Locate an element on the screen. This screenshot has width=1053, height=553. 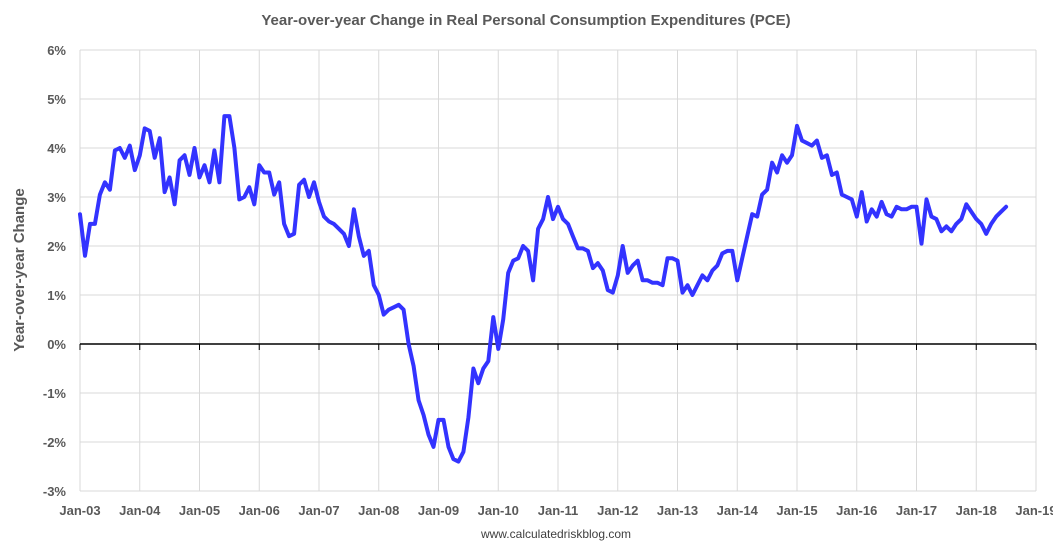
x-tick-label: Jan-14 is located at coordinates (738, 510).